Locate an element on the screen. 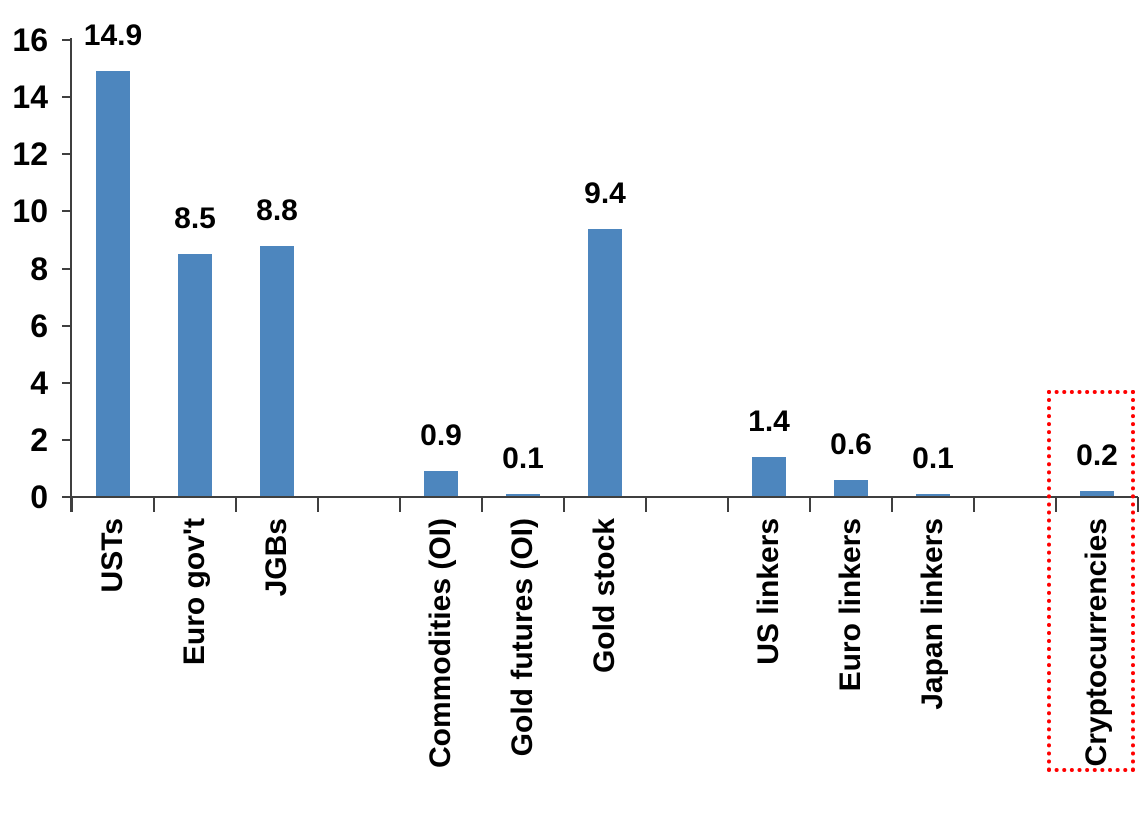  y-axis-tick-label: 2 is located at coordinates (39, 439).